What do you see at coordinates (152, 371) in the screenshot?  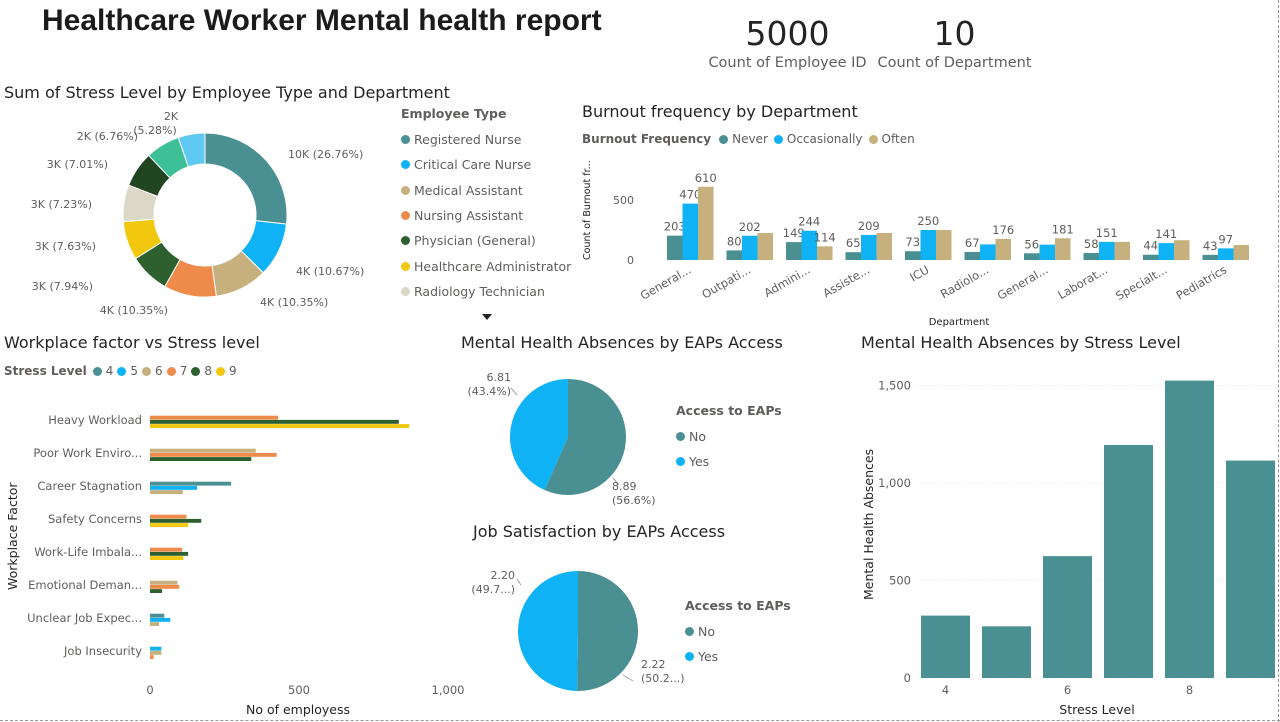 I see `legend-item-stress-level: 6` at bounding box center [152, 371].